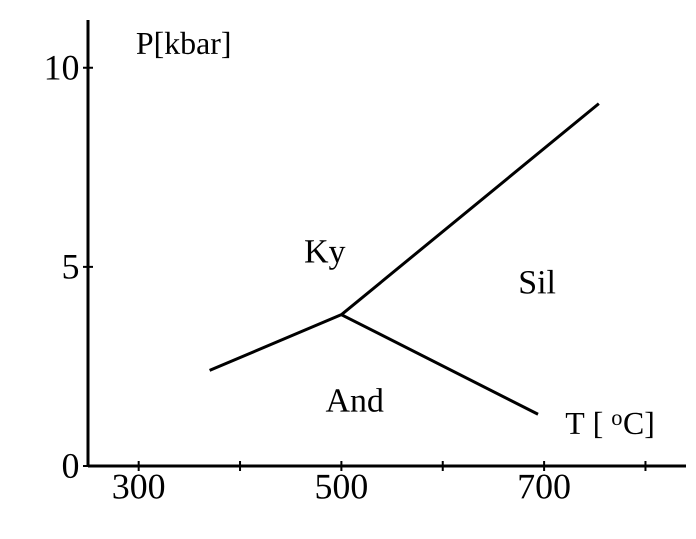  What do you see at coordinates (325, 255) in the screenshot?
I see `annotation: Ky` at bounding box center [325, 255].